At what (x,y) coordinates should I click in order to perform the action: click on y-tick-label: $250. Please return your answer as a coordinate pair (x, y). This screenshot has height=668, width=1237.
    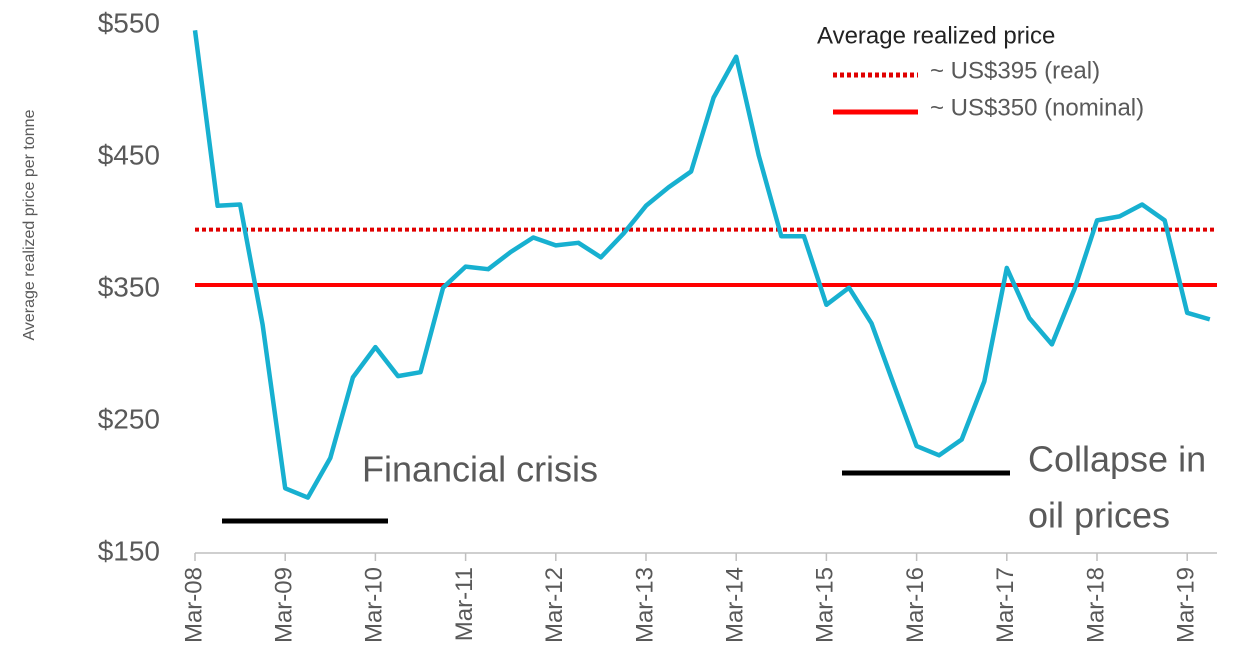
    Looking at the image, I should click on (129, 418).